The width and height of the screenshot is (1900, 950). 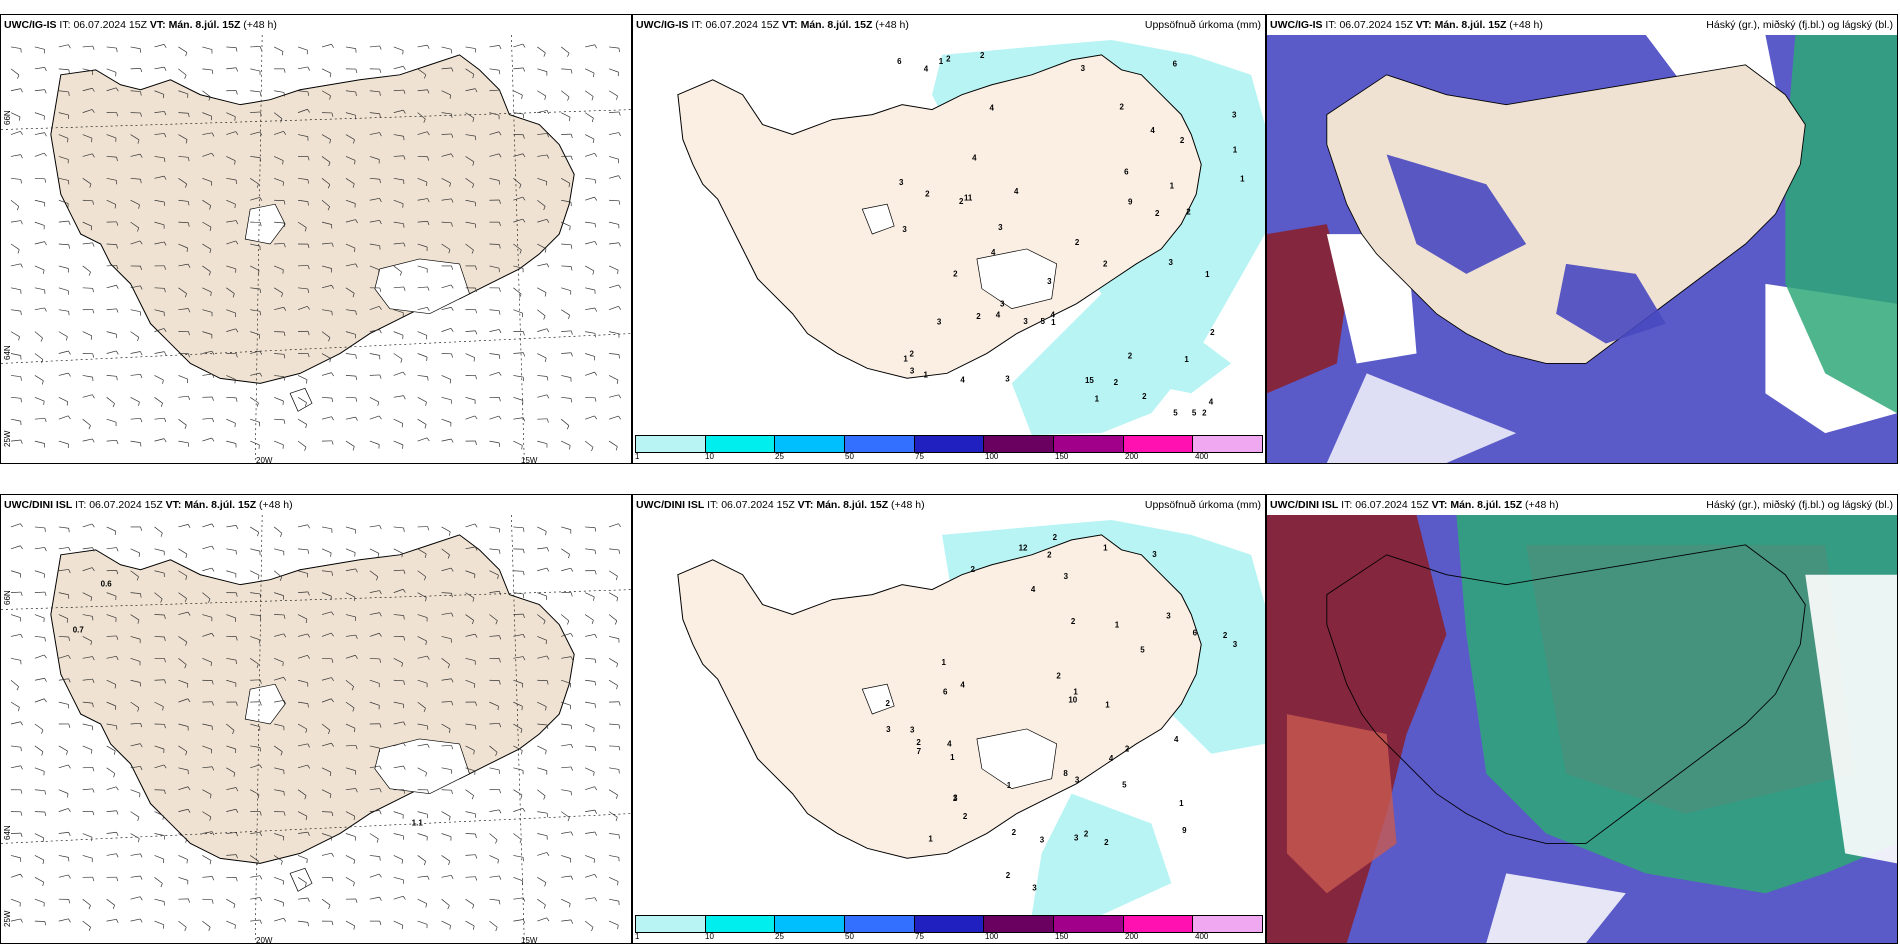 I want to click on colorbar-tick-label: 75, so click(x=919, y=456).